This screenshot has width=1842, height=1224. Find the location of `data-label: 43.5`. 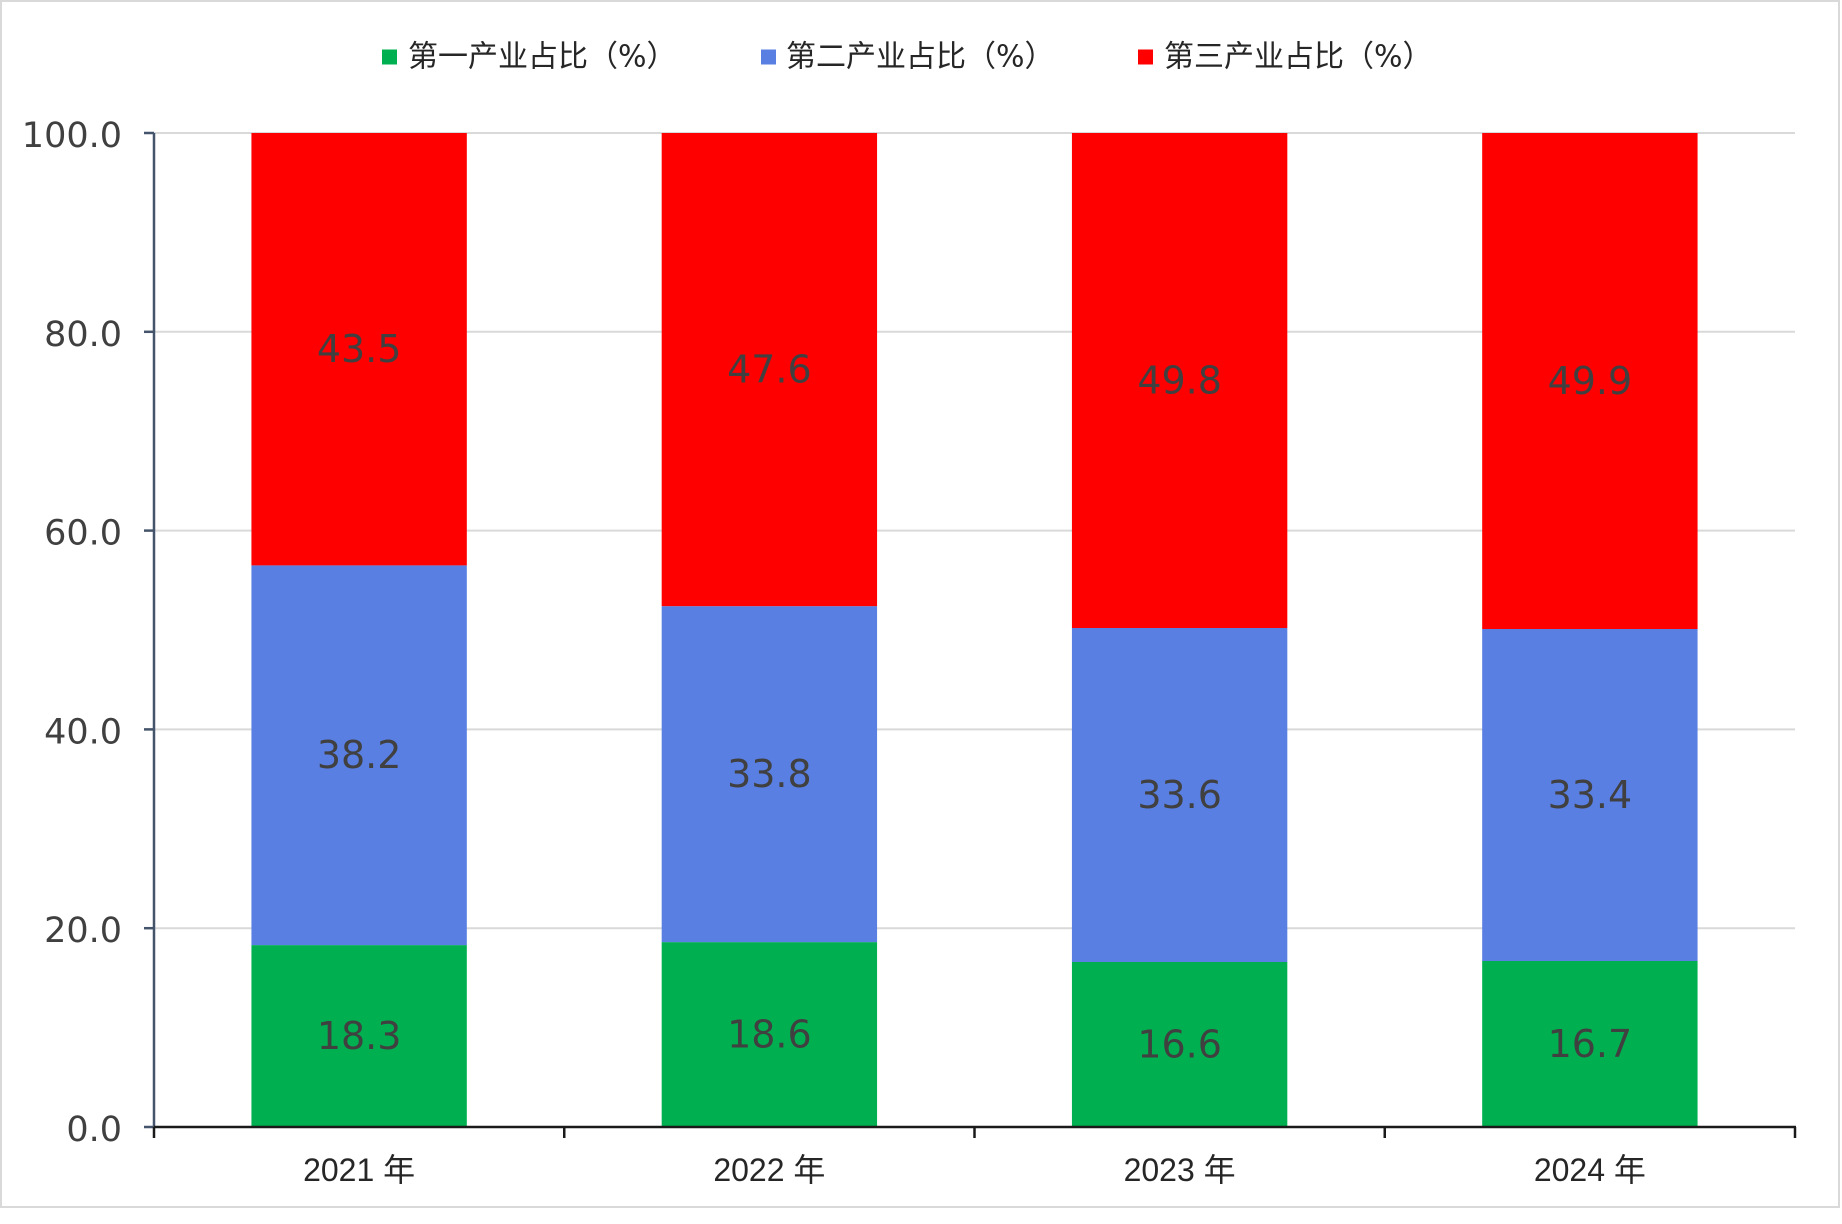

data-label: 43.5 is located at coordinates (359, 349).